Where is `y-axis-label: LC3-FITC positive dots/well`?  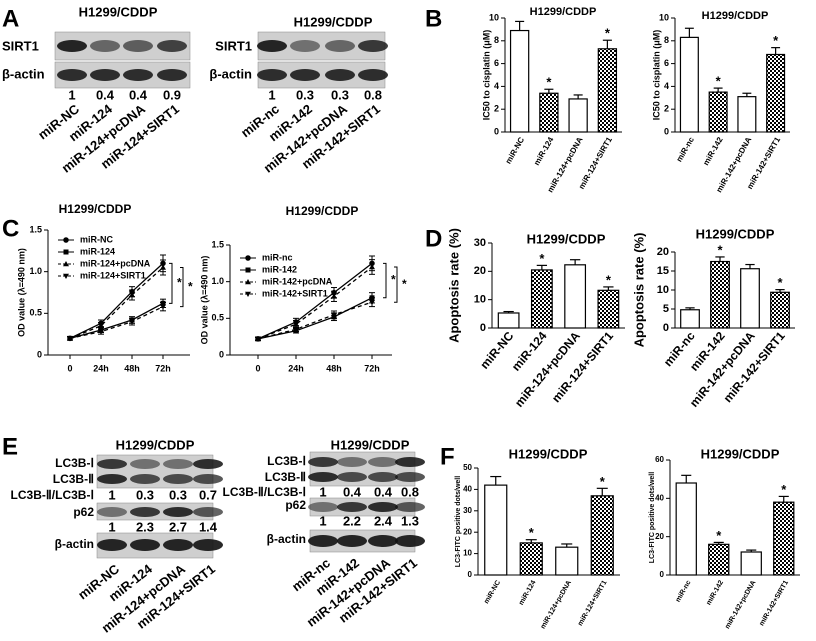
y-axis-label: LC3-FITC positive dots/well is located at coordinates (652, 517).